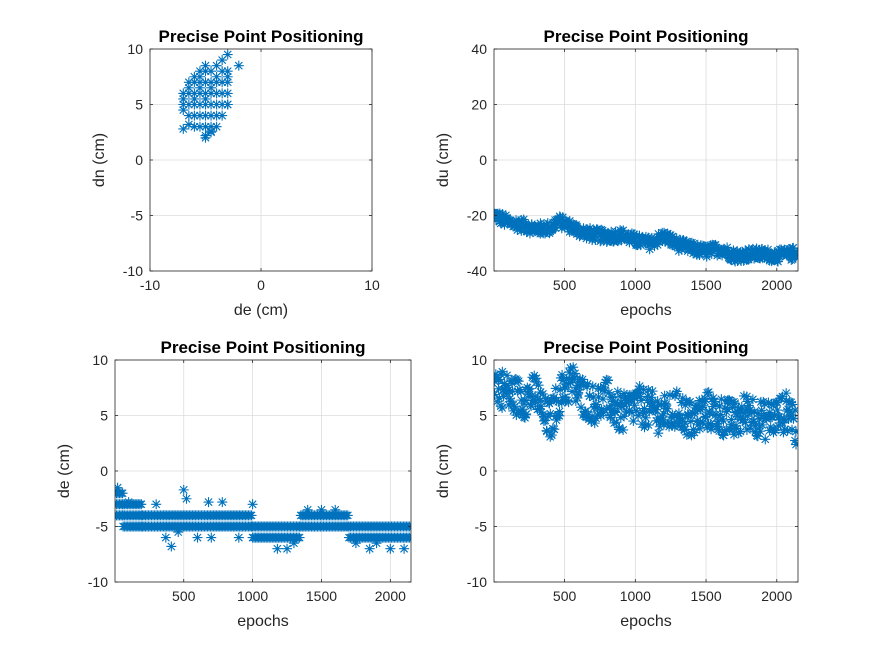 The width and height of the screenshot is (875, 656). What do you see at coordinates (646, 237) in the screenshot?
I see `data-markers` at bounding box center [646, 237].